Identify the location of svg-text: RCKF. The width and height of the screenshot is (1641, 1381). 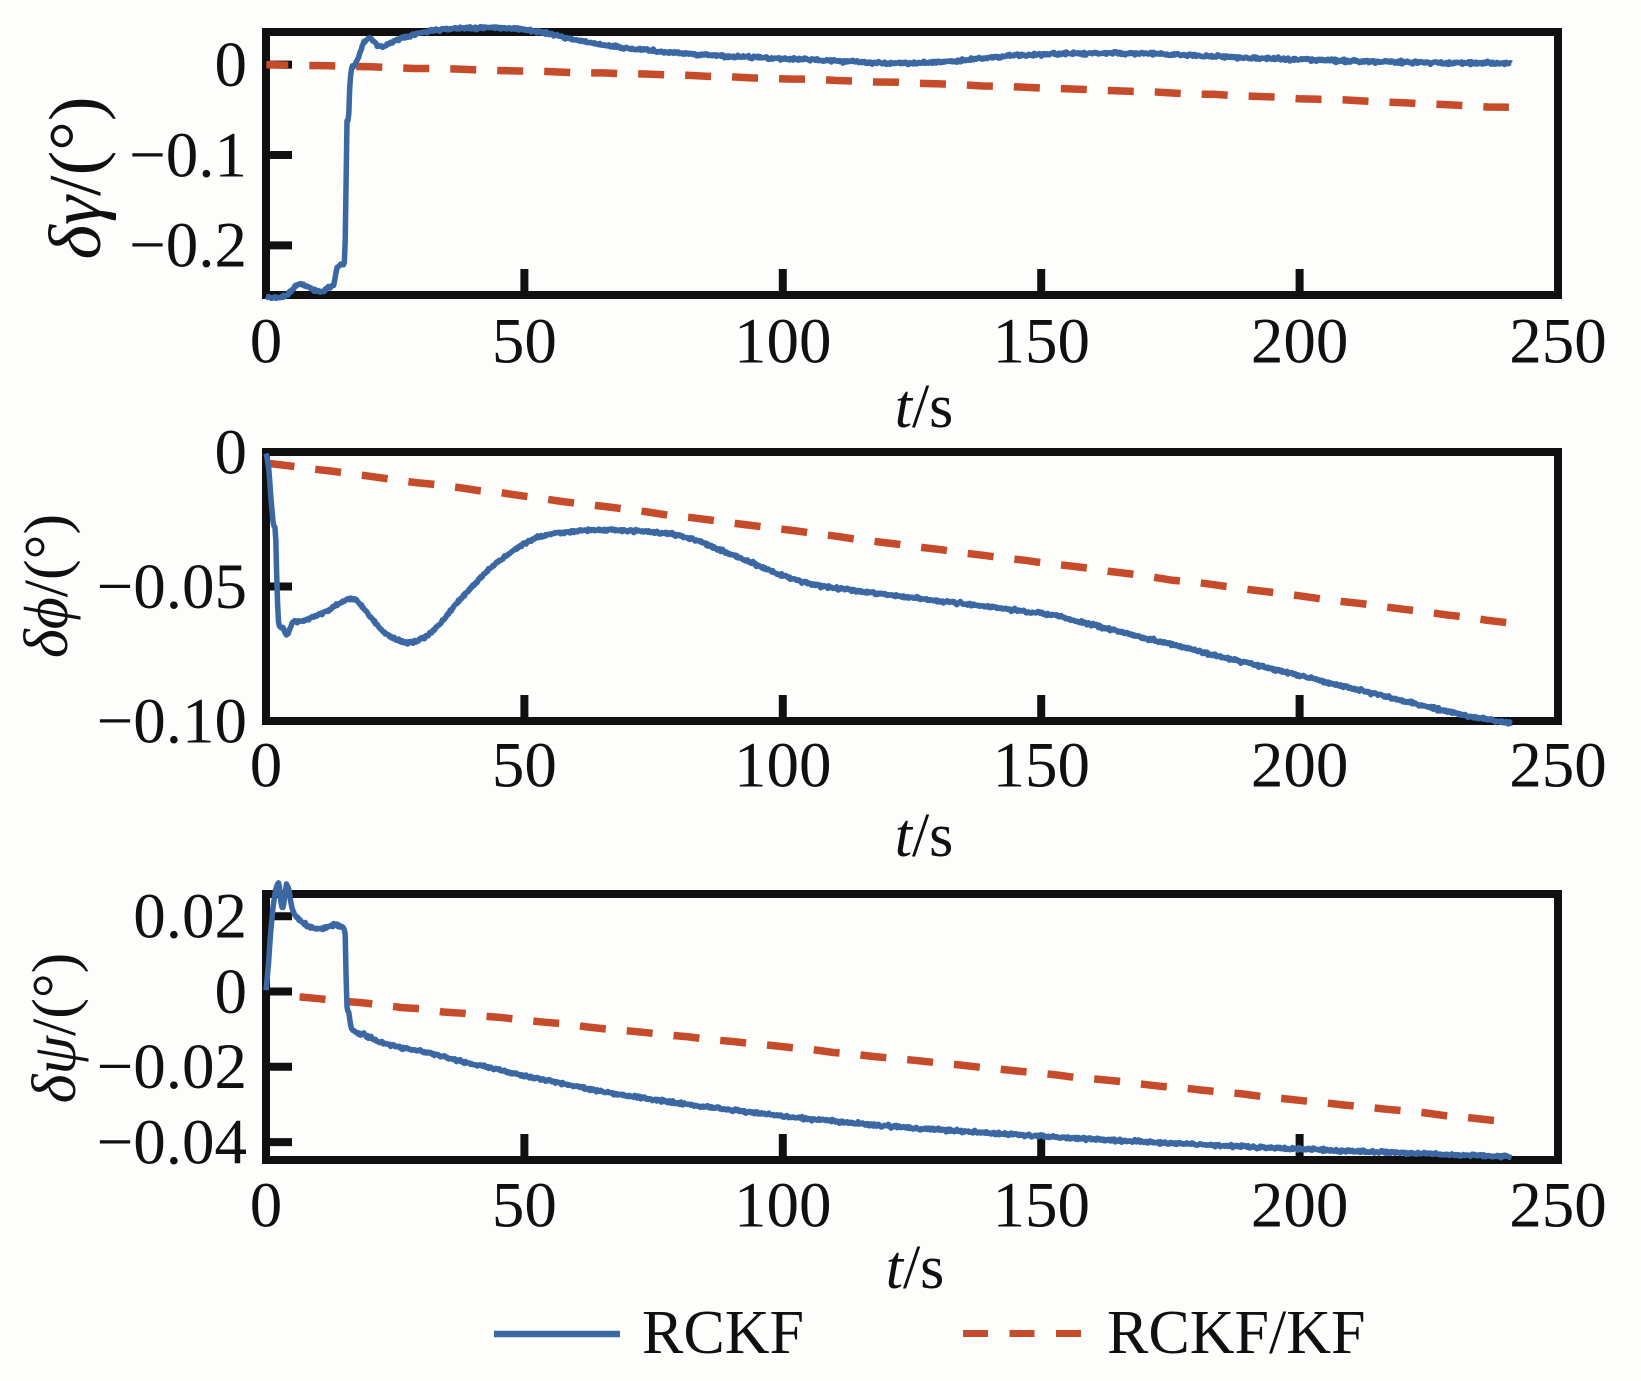
(723, 1333).